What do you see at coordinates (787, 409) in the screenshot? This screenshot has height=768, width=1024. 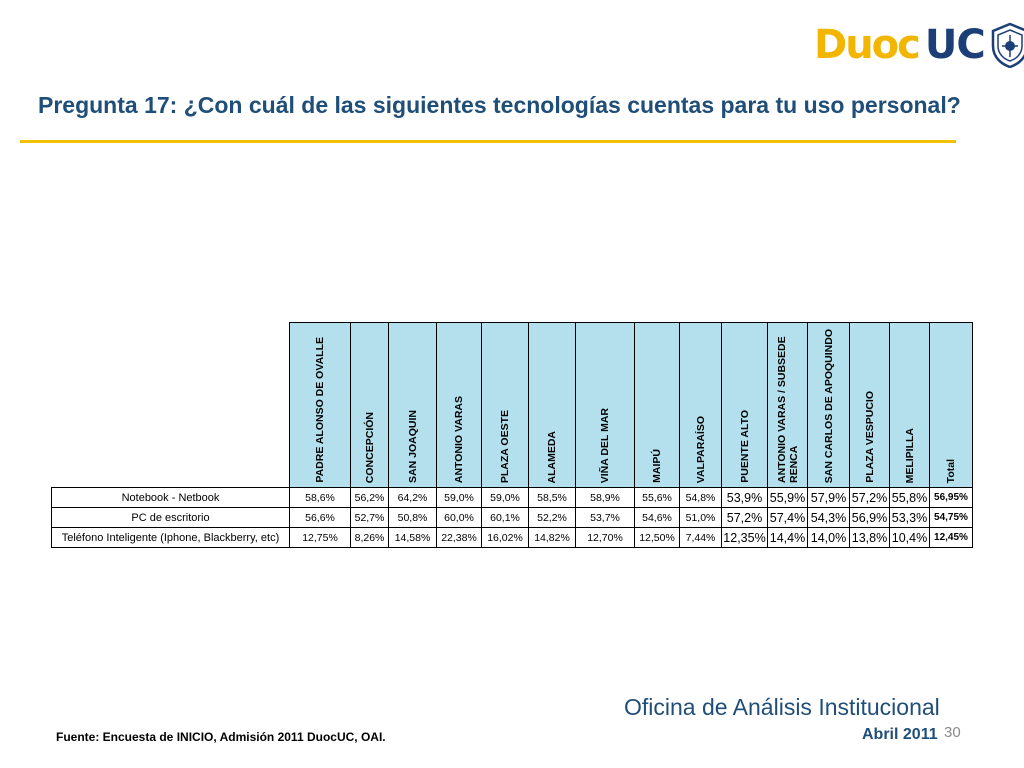 I see `column-header-label: ANTONIO VARAS / SUBSEDE RENCA` at bounding box center [787, 409].